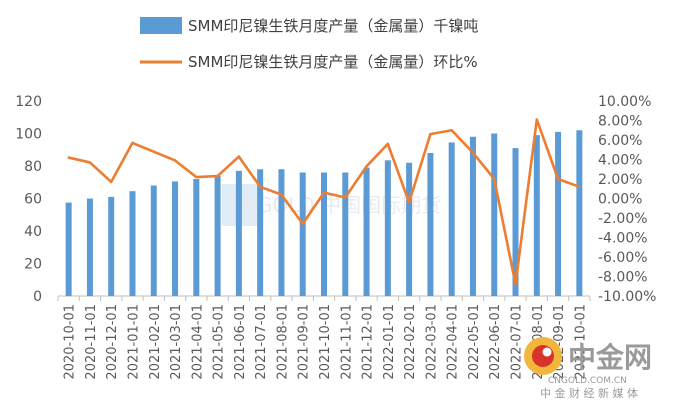 The image size is (680, 408). What do you see at coordinates (28, 102) in the screenshot?
I see `y-left-tick-label: 120` at bounding box center [28, 102].